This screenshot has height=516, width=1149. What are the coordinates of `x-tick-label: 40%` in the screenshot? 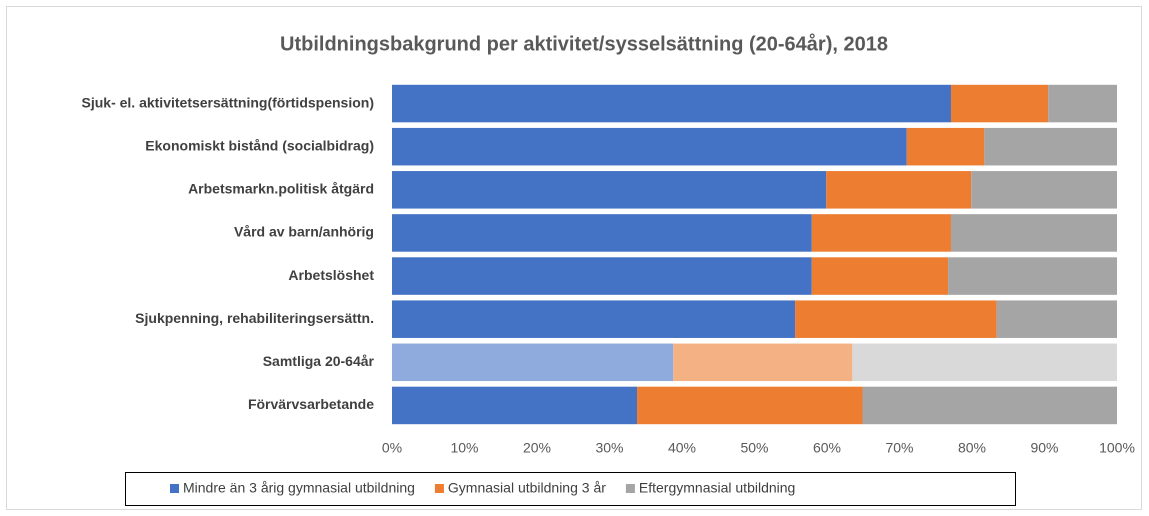 It's located at (682, 448).